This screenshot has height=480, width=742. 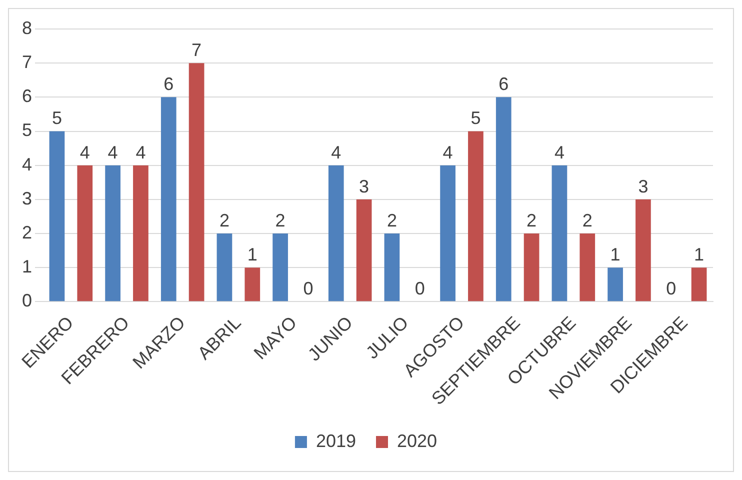 What do you see at coordinates (417, 440) in the screenshot?
I see `legend-label: 2020` at bounding box center [417, 440].